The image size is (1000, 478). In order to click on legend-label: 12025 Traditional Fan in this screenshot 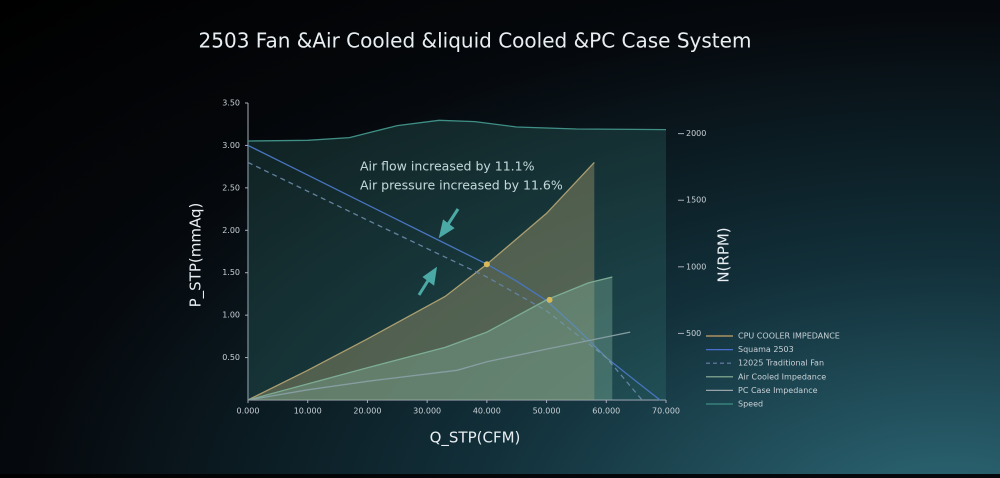, I will do `click(781, 363)`.